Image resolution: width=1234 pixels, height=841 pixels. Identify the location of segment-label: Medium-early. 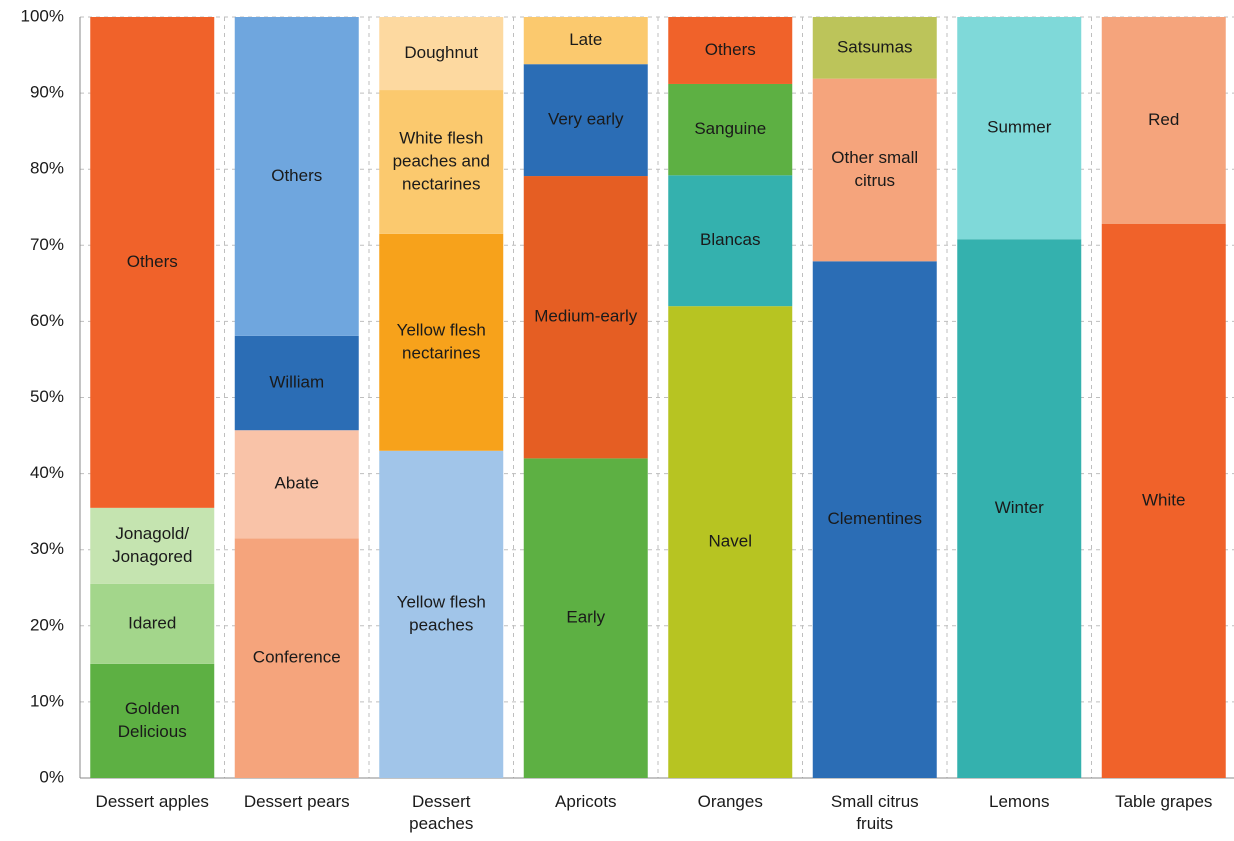
(585, 316).